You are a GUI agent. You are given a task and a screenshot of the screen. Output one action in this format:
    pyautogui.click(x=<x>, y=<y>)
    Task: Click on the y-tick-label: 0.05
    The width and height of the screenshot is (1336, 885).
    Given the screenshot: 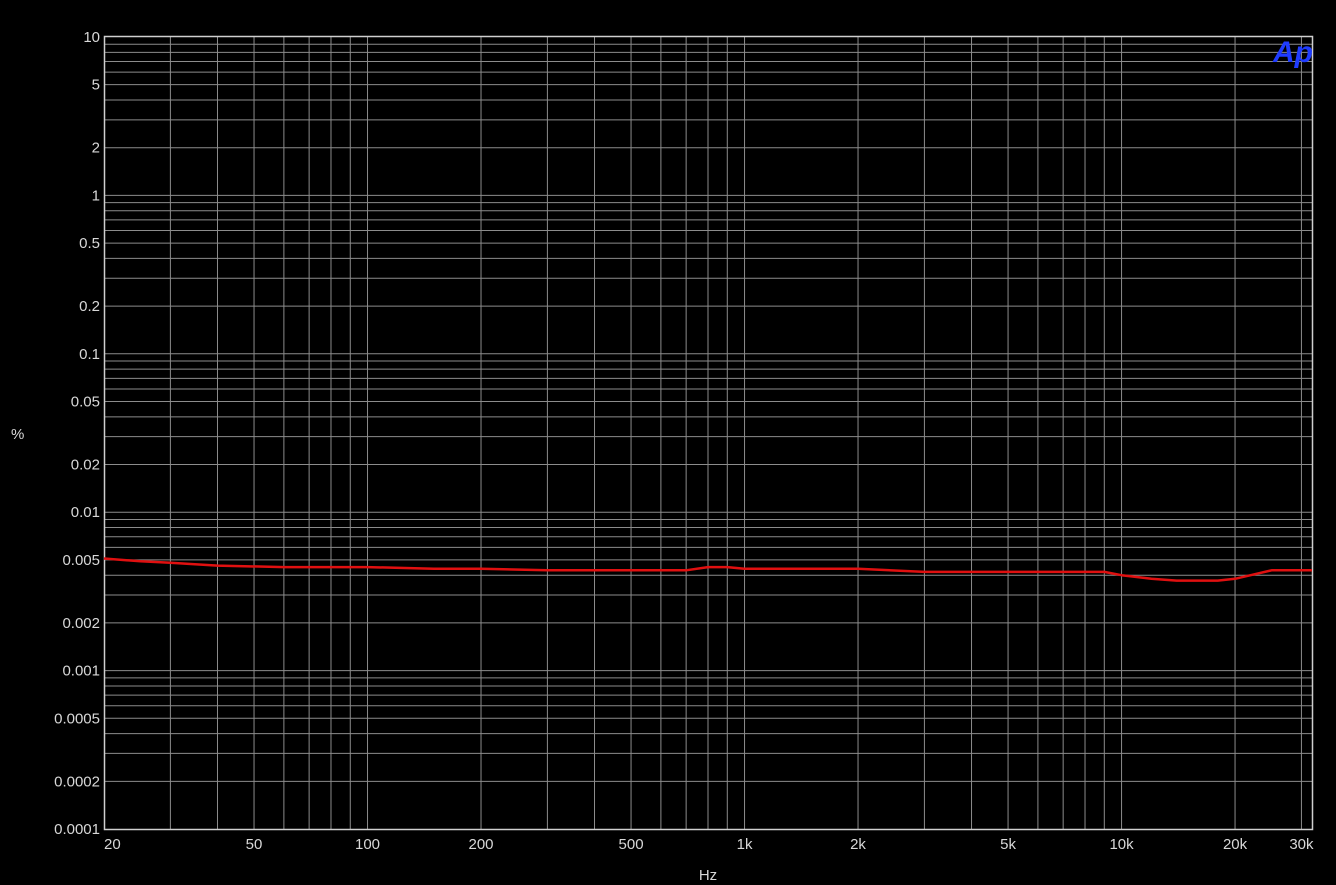 What is the action you would take?
    pyautogui.click(x=85, y=401)
    